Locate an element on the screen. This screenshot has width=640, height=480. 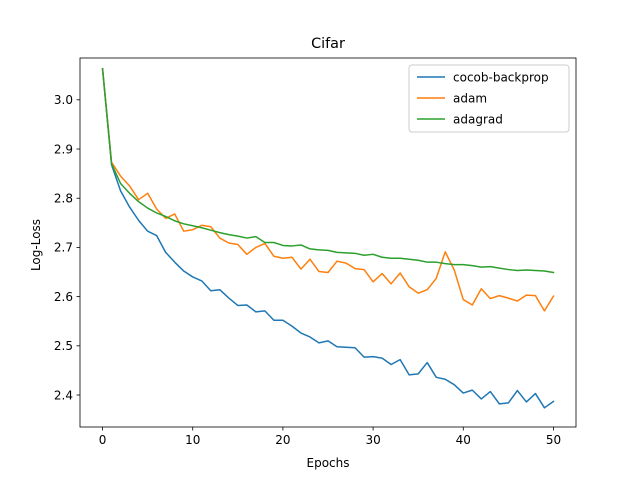
x-tick-label: 20 is located at coordinates (282, 440).